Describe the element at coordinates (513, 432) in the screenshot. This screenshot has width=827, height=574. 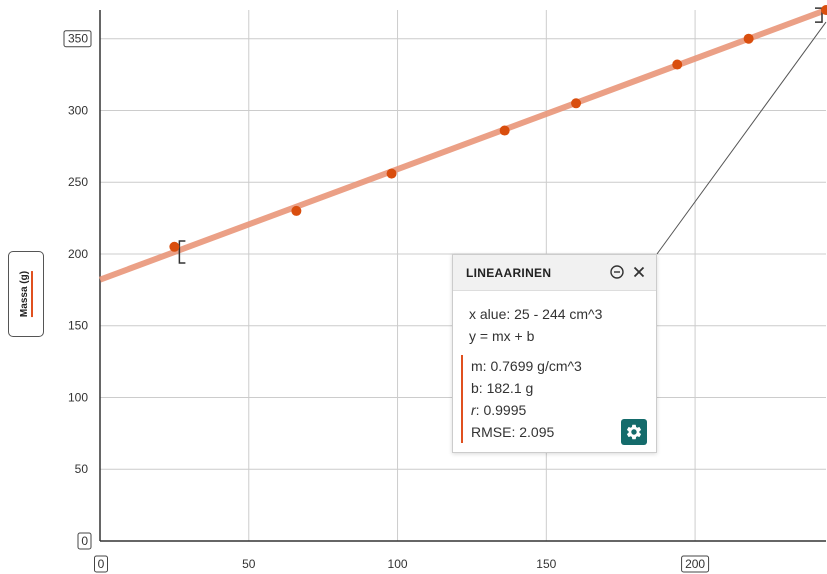
I see `rmse-text: RMSE: 2.095` at that location.